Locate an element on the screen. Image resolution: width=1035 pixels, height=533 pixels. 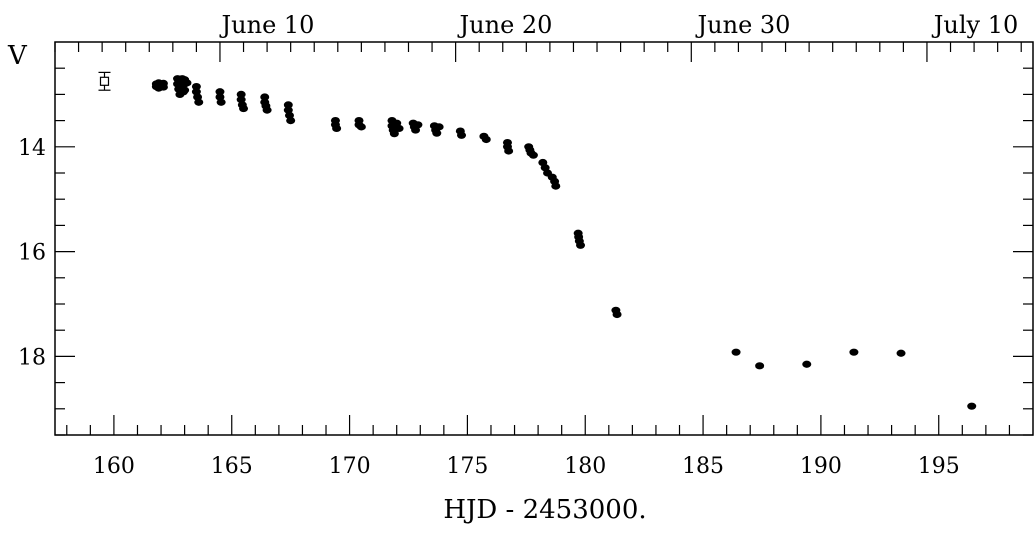
x-tick-label: 160 is located at coordinates (114, 466).